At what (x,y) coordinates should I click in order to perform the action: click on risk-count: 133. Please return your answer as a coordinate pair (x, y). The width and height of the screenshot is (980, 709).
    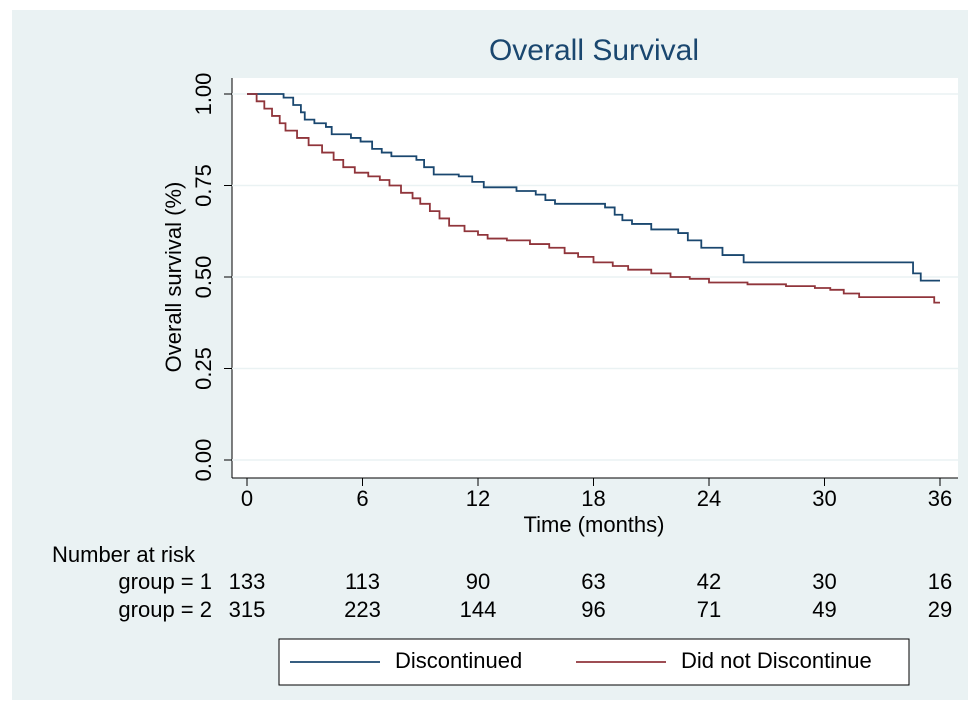
    Looking at the image, I should click on (247, 581).